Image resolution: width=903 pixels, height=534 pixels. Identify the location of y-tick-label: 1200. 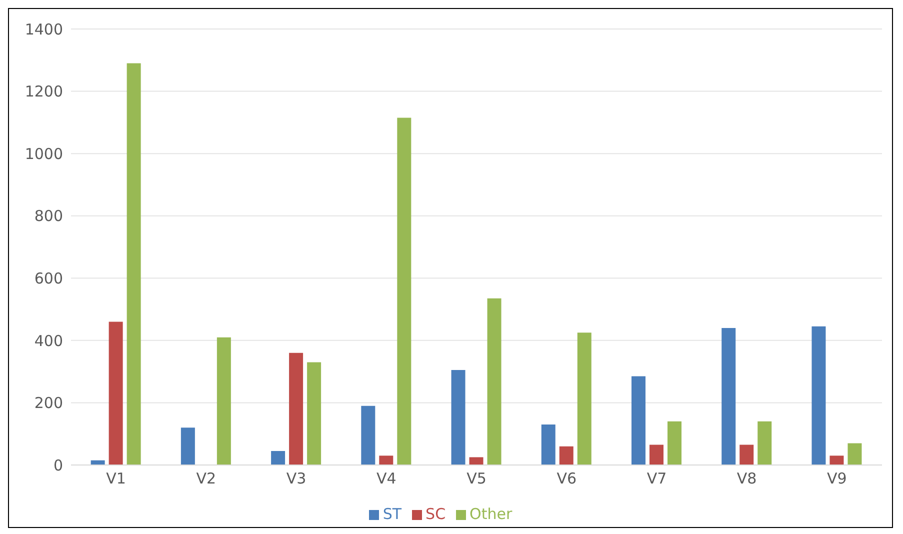
(43, 91).